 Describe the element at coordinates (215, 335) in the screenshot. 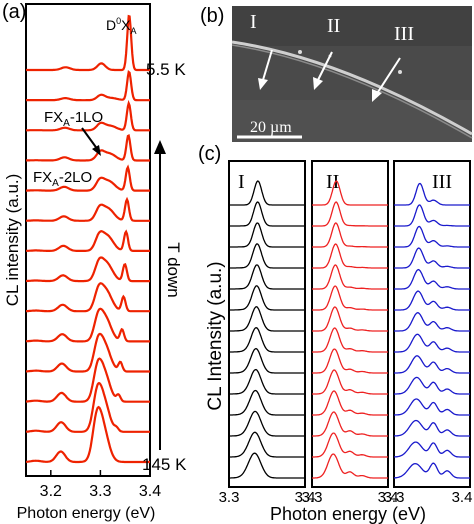

I see `panel-c-ylabel: CL Intensity (a.u.)` at that location.